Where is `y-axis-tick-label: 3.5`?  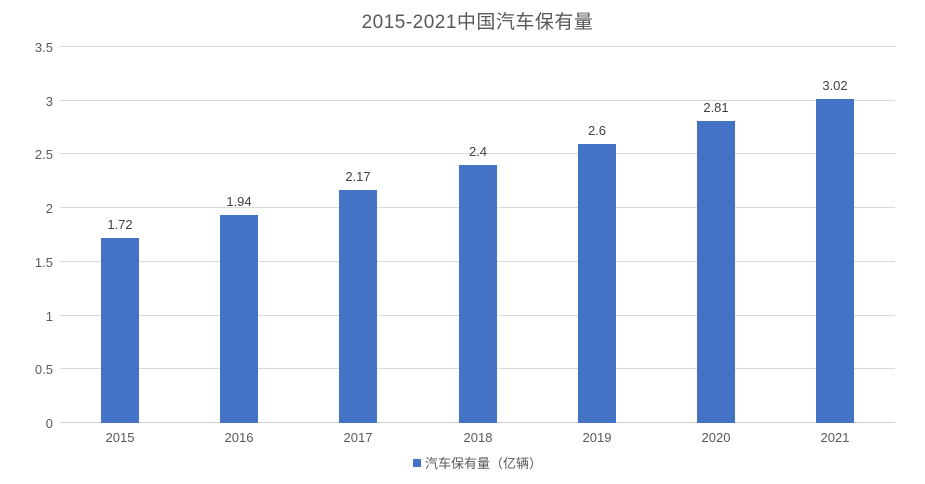
y-axis-tick-label: 3.5 is located at coordinates (43, 47).